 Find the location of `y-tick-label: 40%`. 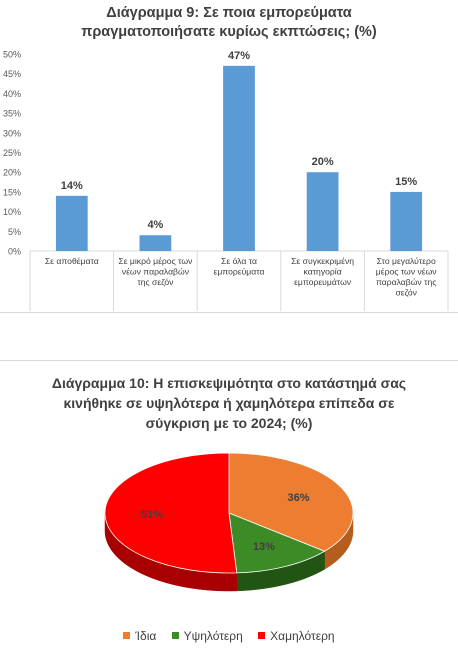

y-tick-label: 40% is located at coordinates (12, 94).